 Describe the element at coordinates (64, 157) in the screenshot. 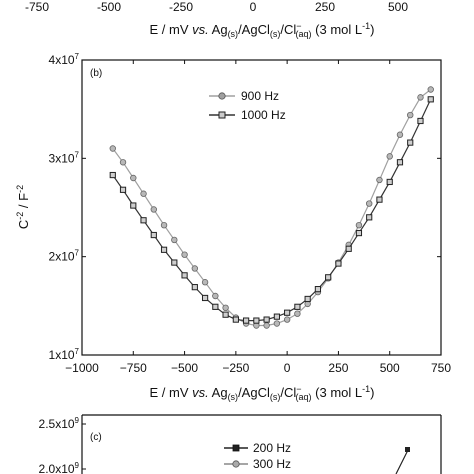

I see `y-tick-label: 3x10⁷` at that location.